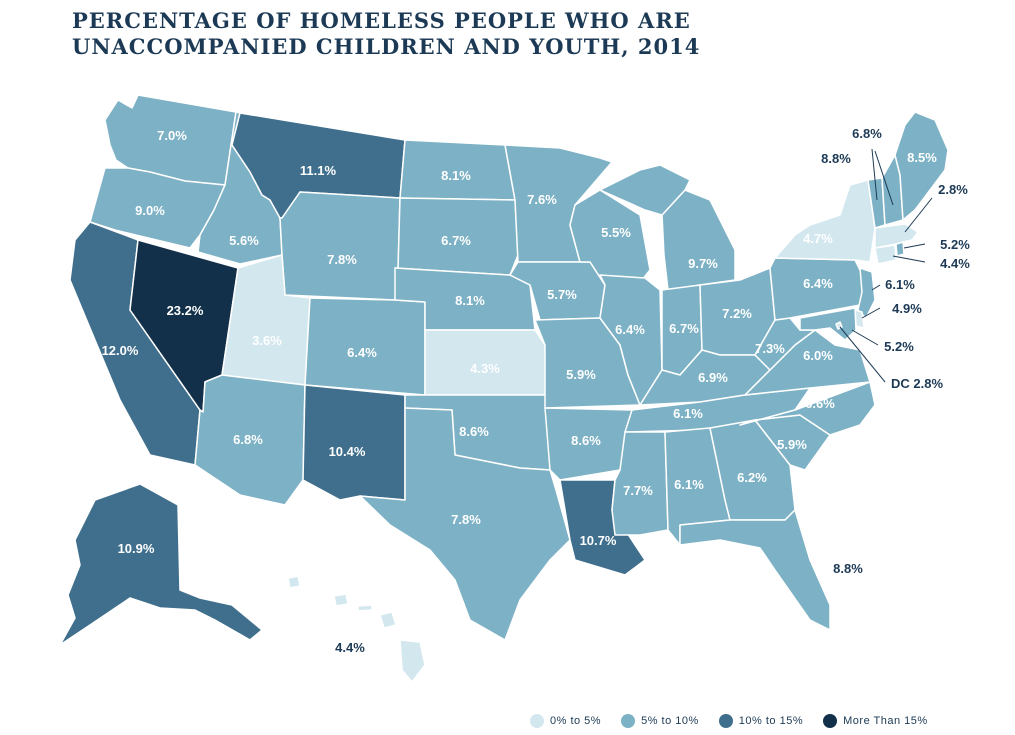 The image size is (1015, 735). What do you see at coordinates (244, 240) in the screenshot?
I see `label-id: 5.6%` at bounding box center [244, 240].